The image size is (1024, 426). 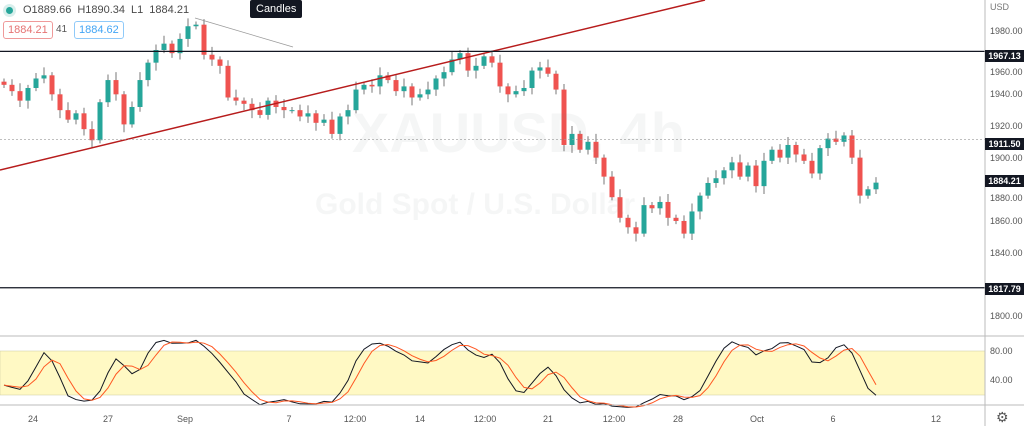 What do you see at coordinates (99, 30) in the screenshot?
I see `buy-price-button: 1884.62` at bounding box center [99, 30].